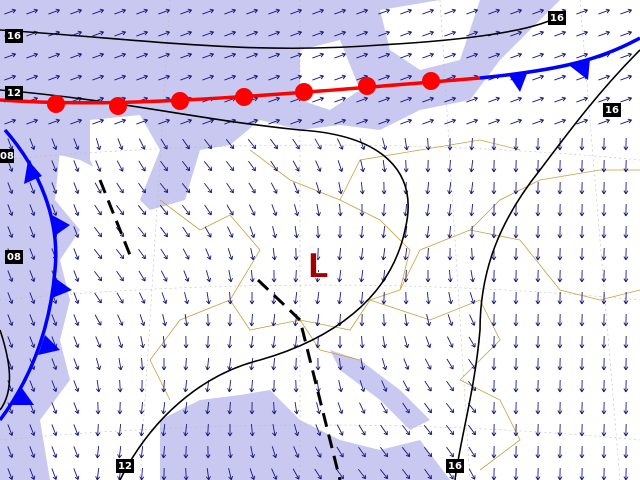 The width and height of the screenshot is (640, 480). Describe the element at coordinates (125, 466) in the screenshot. I see `isobar-label: 12` at that location.